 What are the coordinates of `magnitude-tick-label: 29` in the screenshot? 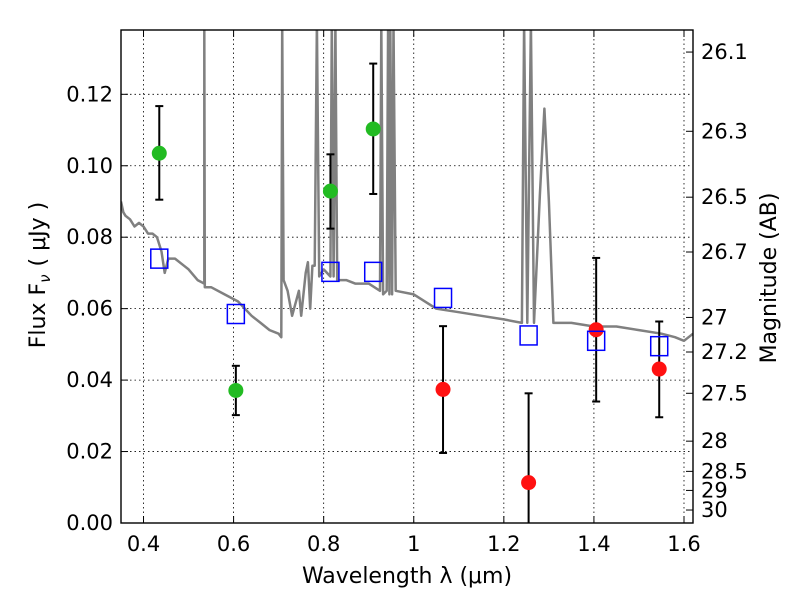 It's located at (714, 490).